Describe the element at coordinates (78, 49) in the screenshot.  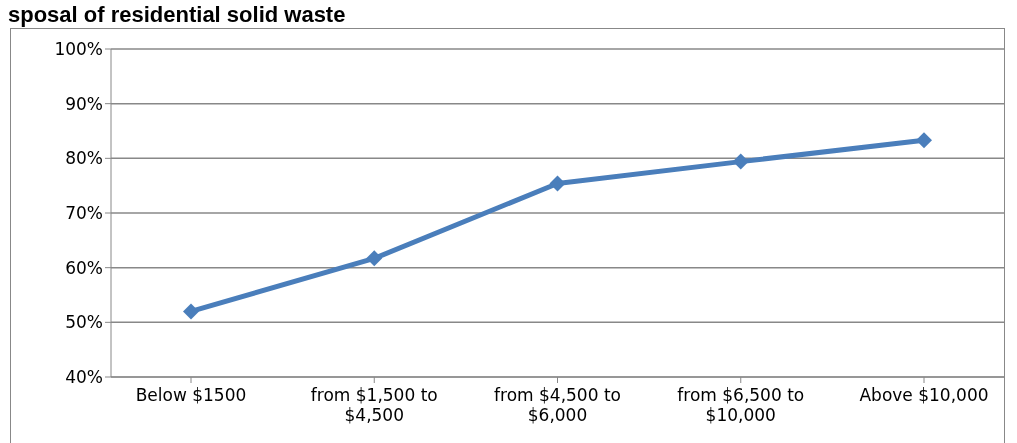
I see `y-tick-label: 100%` at that location.